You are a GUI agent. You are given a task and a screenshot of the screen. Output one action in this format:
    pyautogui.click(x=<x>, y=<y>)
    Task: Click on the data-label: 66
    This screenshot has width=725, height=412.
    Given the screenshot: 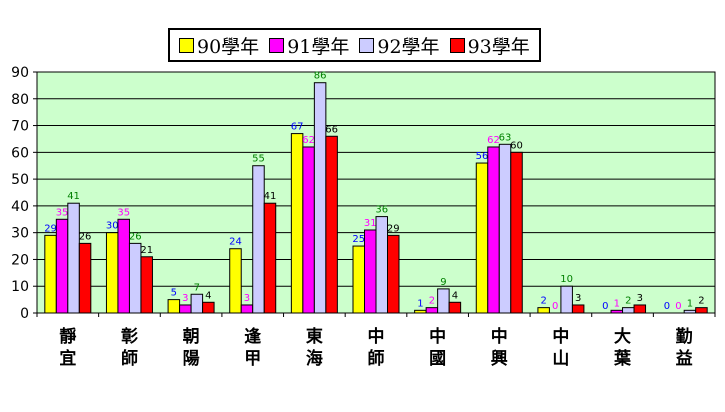 What is the action you would take?
    pyautogui.click(x=331, y=129)
    